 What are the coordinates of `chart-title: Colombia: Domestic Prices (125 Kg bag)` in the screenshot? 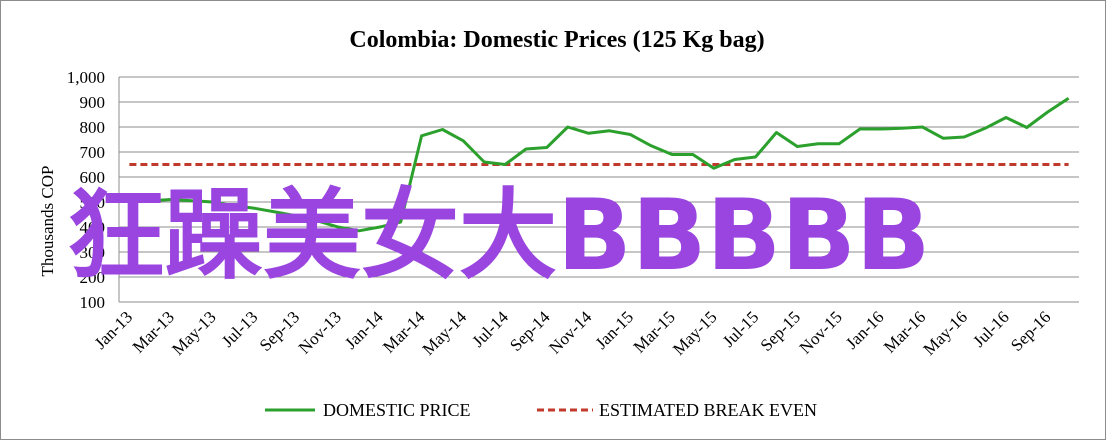 It's located at (556, 40).